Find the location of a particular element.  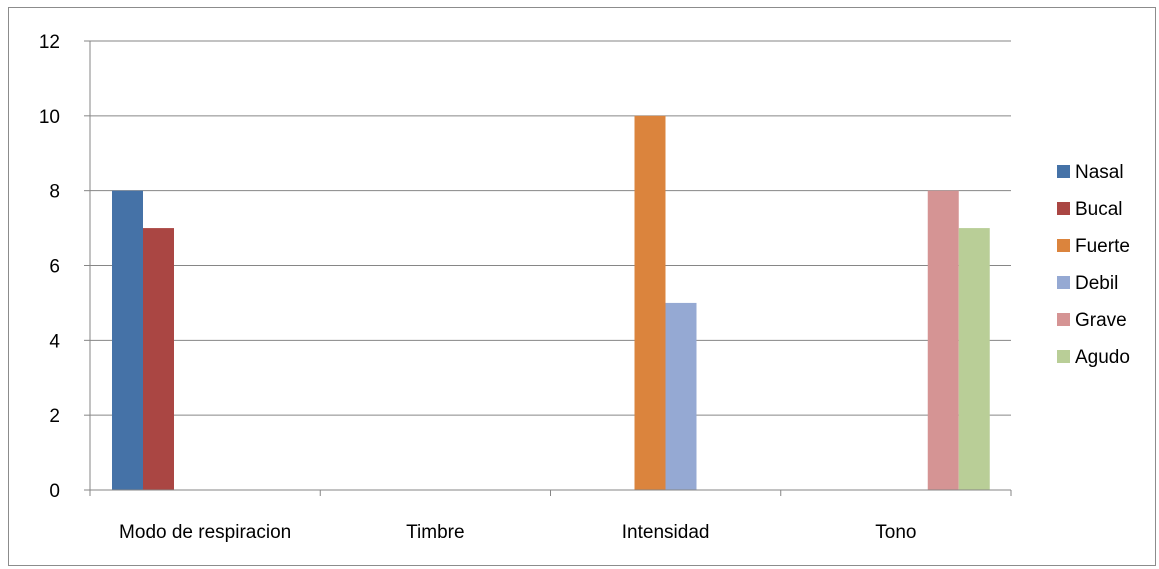

y-tick-label: 2 is located at coordinates (54, 416).